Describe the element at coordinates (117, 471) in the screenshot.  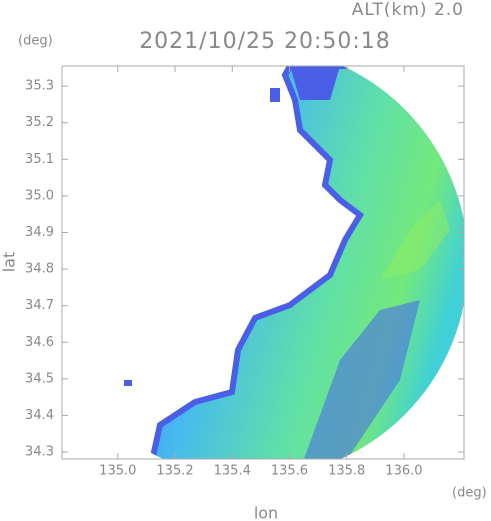
I see `x-tick-label: 135.0` at that location.